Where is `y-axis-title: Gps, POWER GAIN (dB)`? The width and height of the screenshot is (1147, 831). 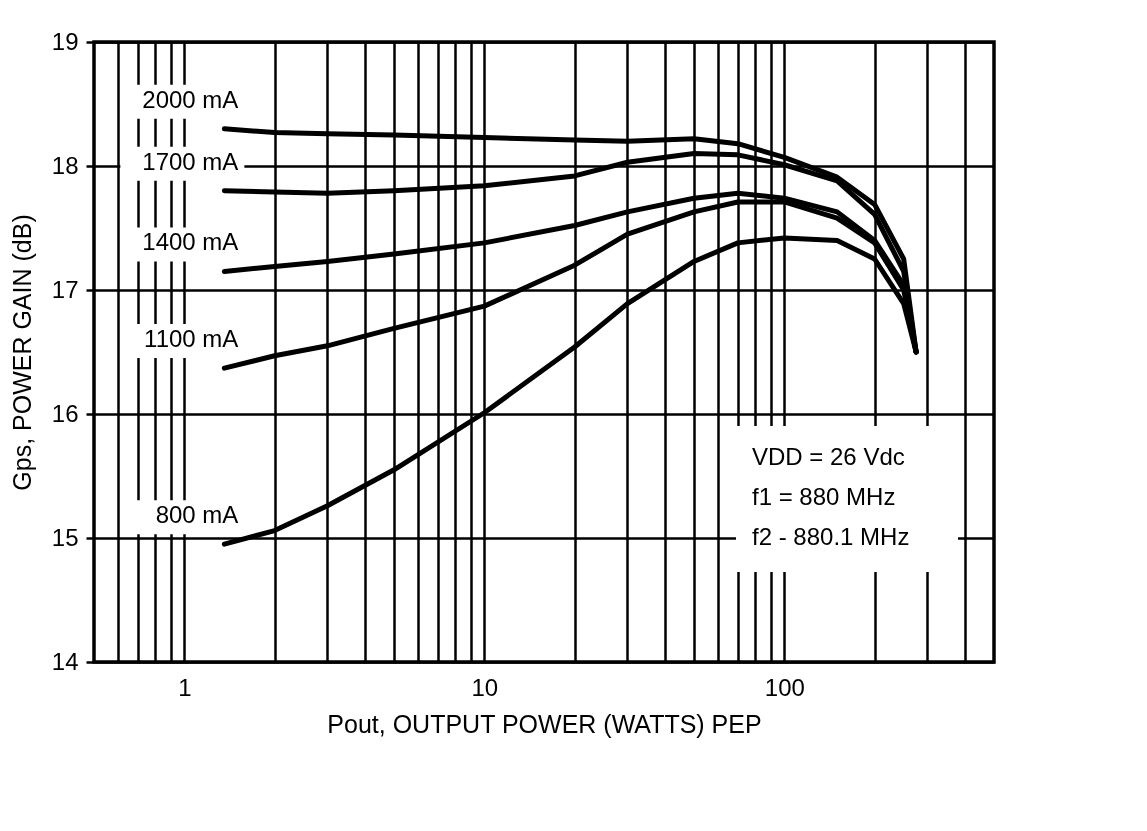
y-axis-title: Gps, POWER GAIN (dB) is located at coordinates (21, 352).